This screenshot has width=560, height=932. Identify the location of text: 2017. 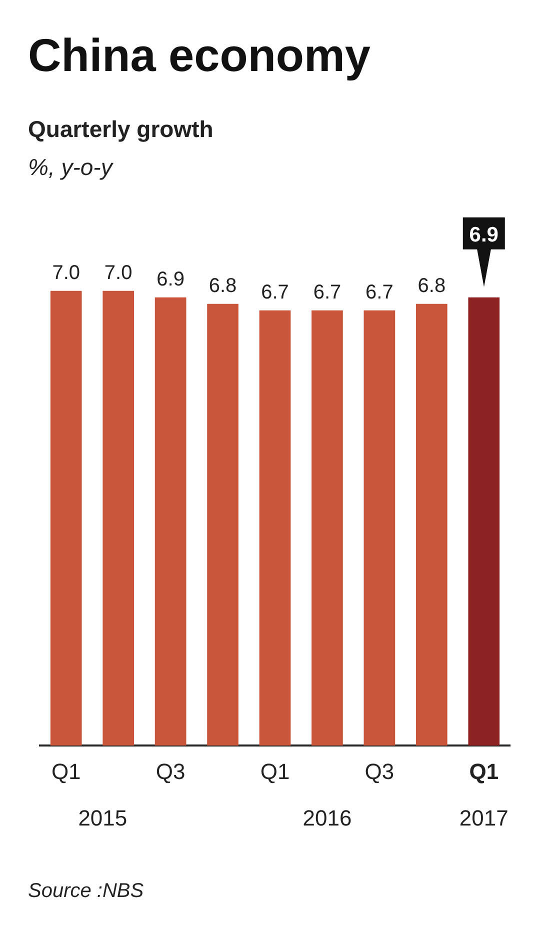
(483, 818).